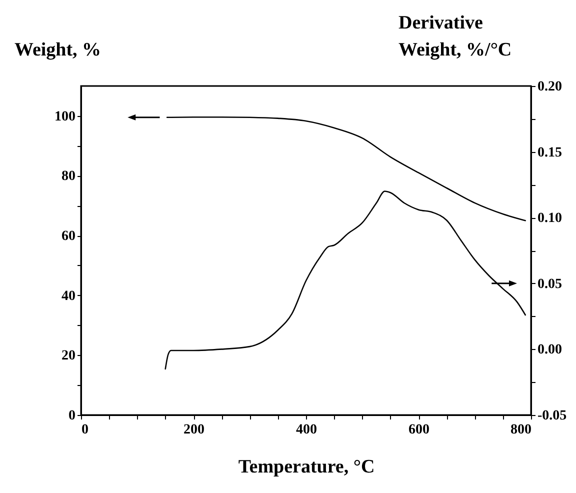 Image resolution: width=576 pixels, height=493 pixels. I want to click on x-tick-label: 0, so click(85, 430).